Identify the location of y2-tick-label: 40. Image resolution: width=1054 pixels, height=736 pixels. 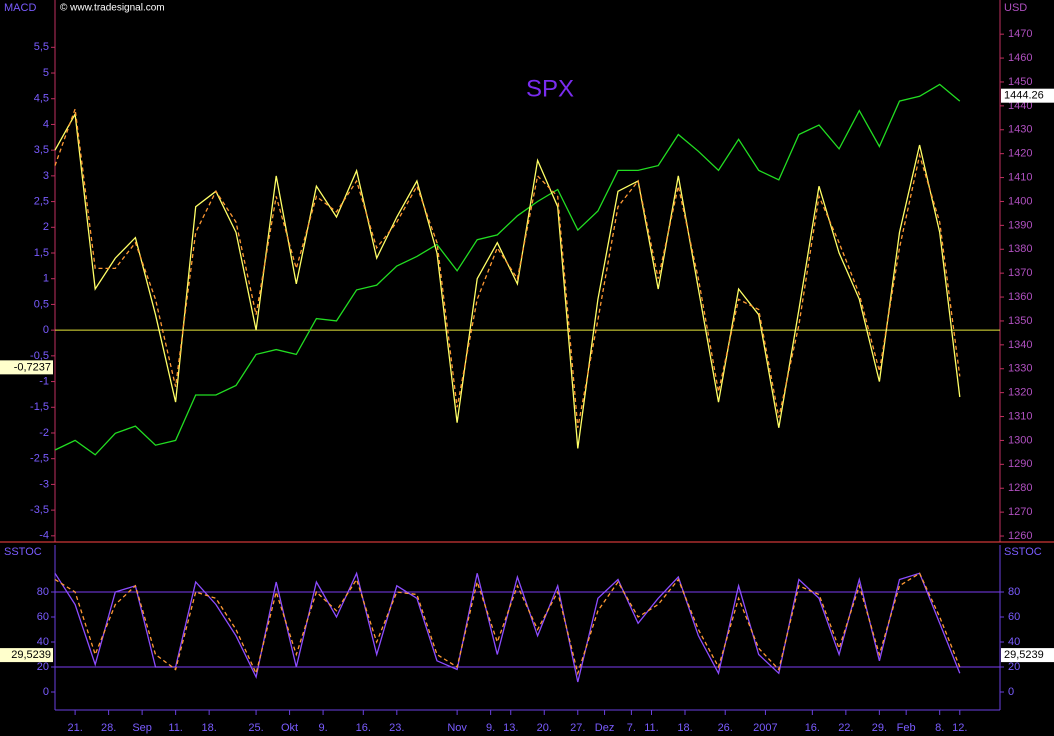
(1014, 642).